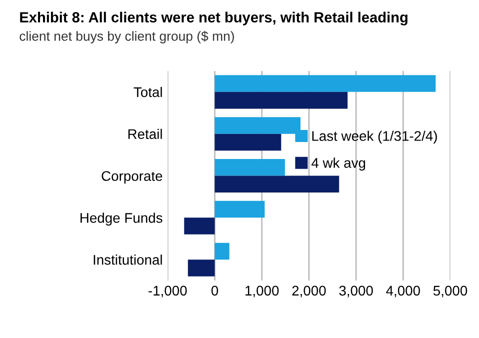 This screenshot has width=479, height=338. I want to click on chart-title: Exhibit 8: All clients were net buyers, with Retail leading, so click(214, 19).